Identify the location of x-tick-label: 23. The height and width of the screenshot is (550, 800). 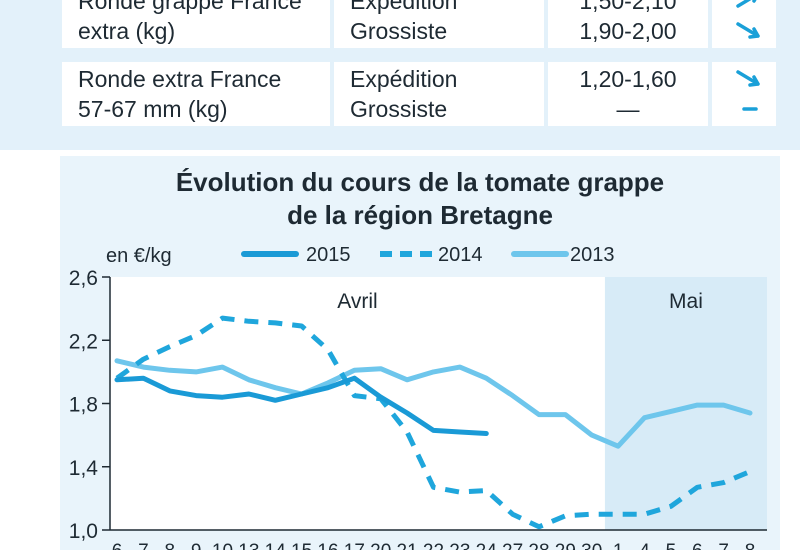
(459, 545).